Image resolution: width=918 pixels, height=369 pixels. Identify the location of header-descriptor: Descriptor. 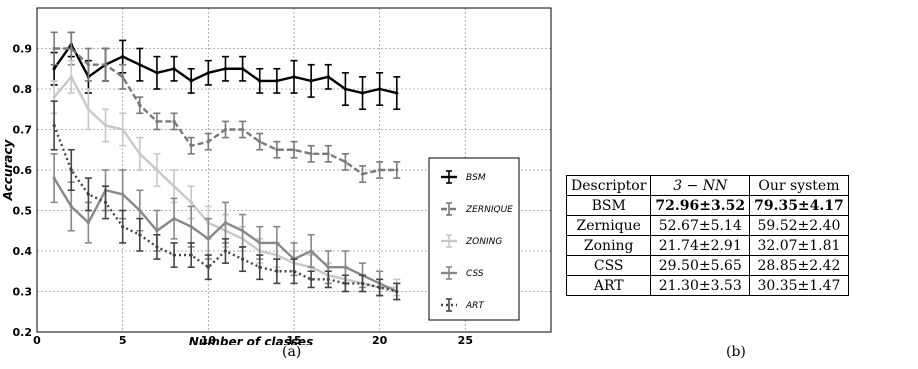
(609, 186).